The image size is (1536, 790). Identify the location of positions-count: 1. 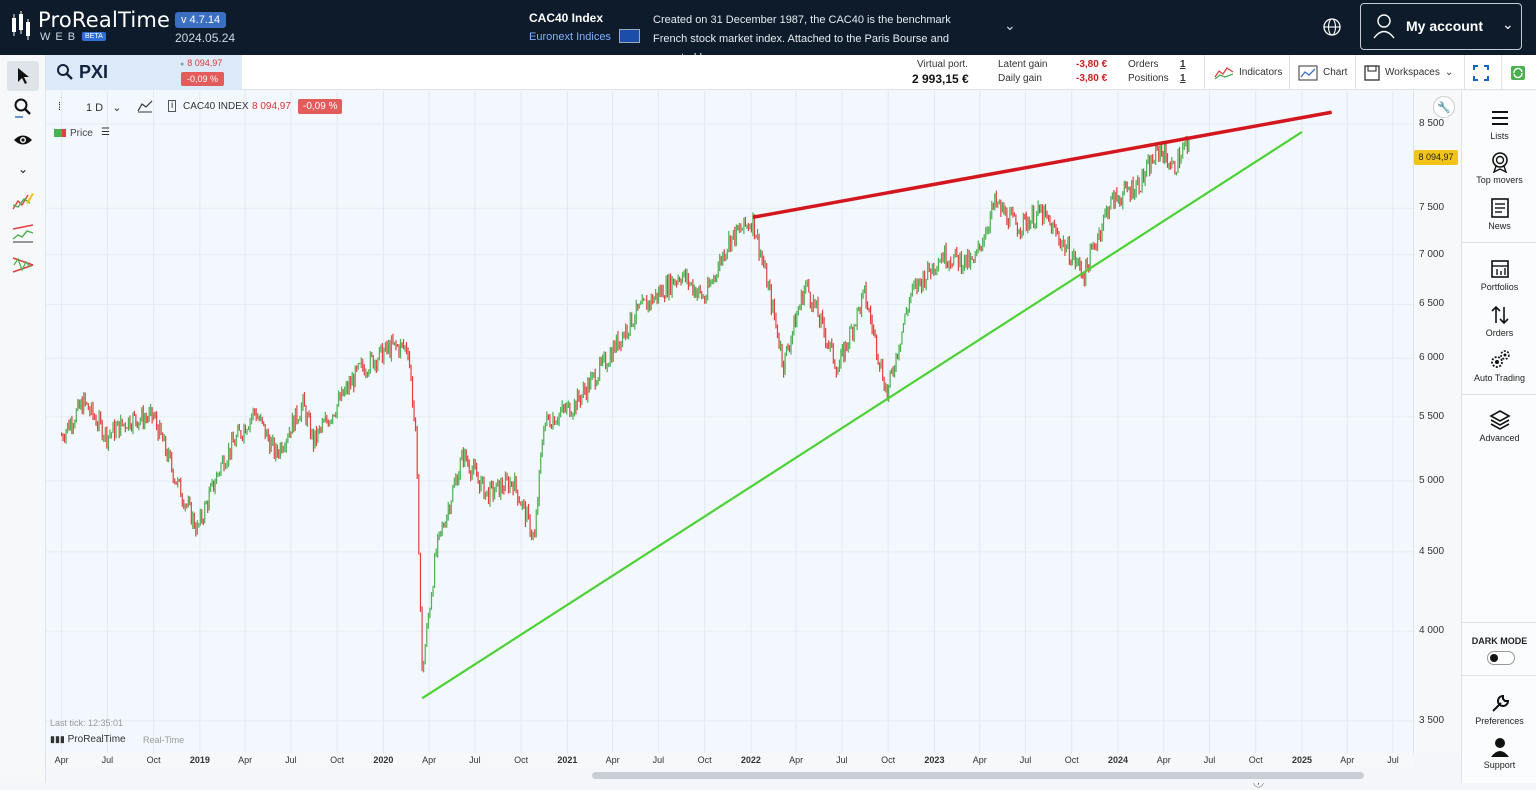
(1183, 78).